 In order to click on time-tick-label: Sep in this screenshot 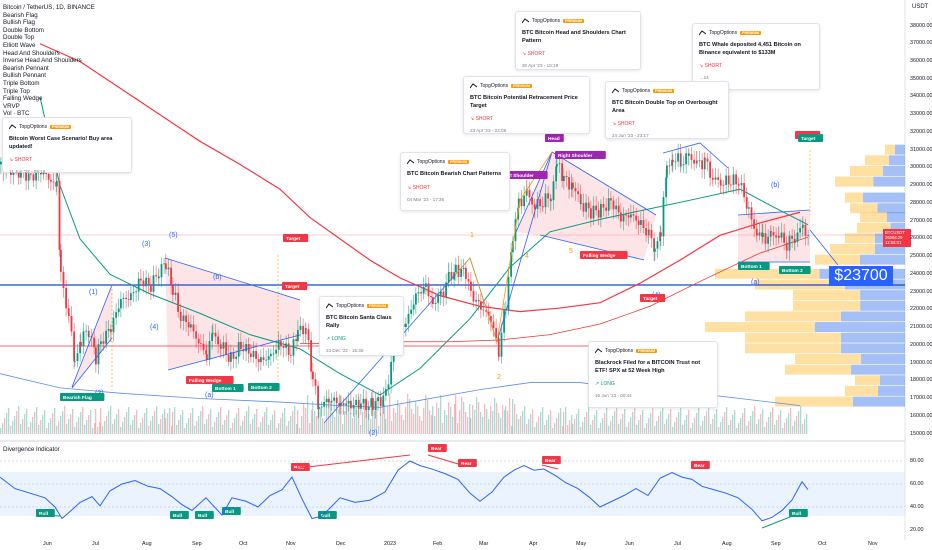, I will do `click(197, 544)`.